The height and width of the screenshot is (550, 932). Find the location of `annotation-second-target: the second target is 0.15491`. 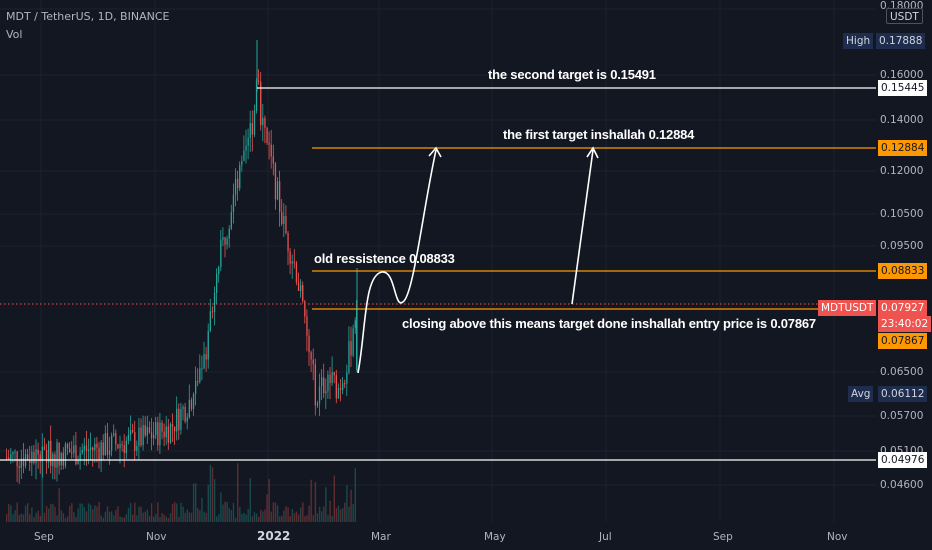

annotation-second-target: the second target is 0.15491 is located at coordinates (572, 74).